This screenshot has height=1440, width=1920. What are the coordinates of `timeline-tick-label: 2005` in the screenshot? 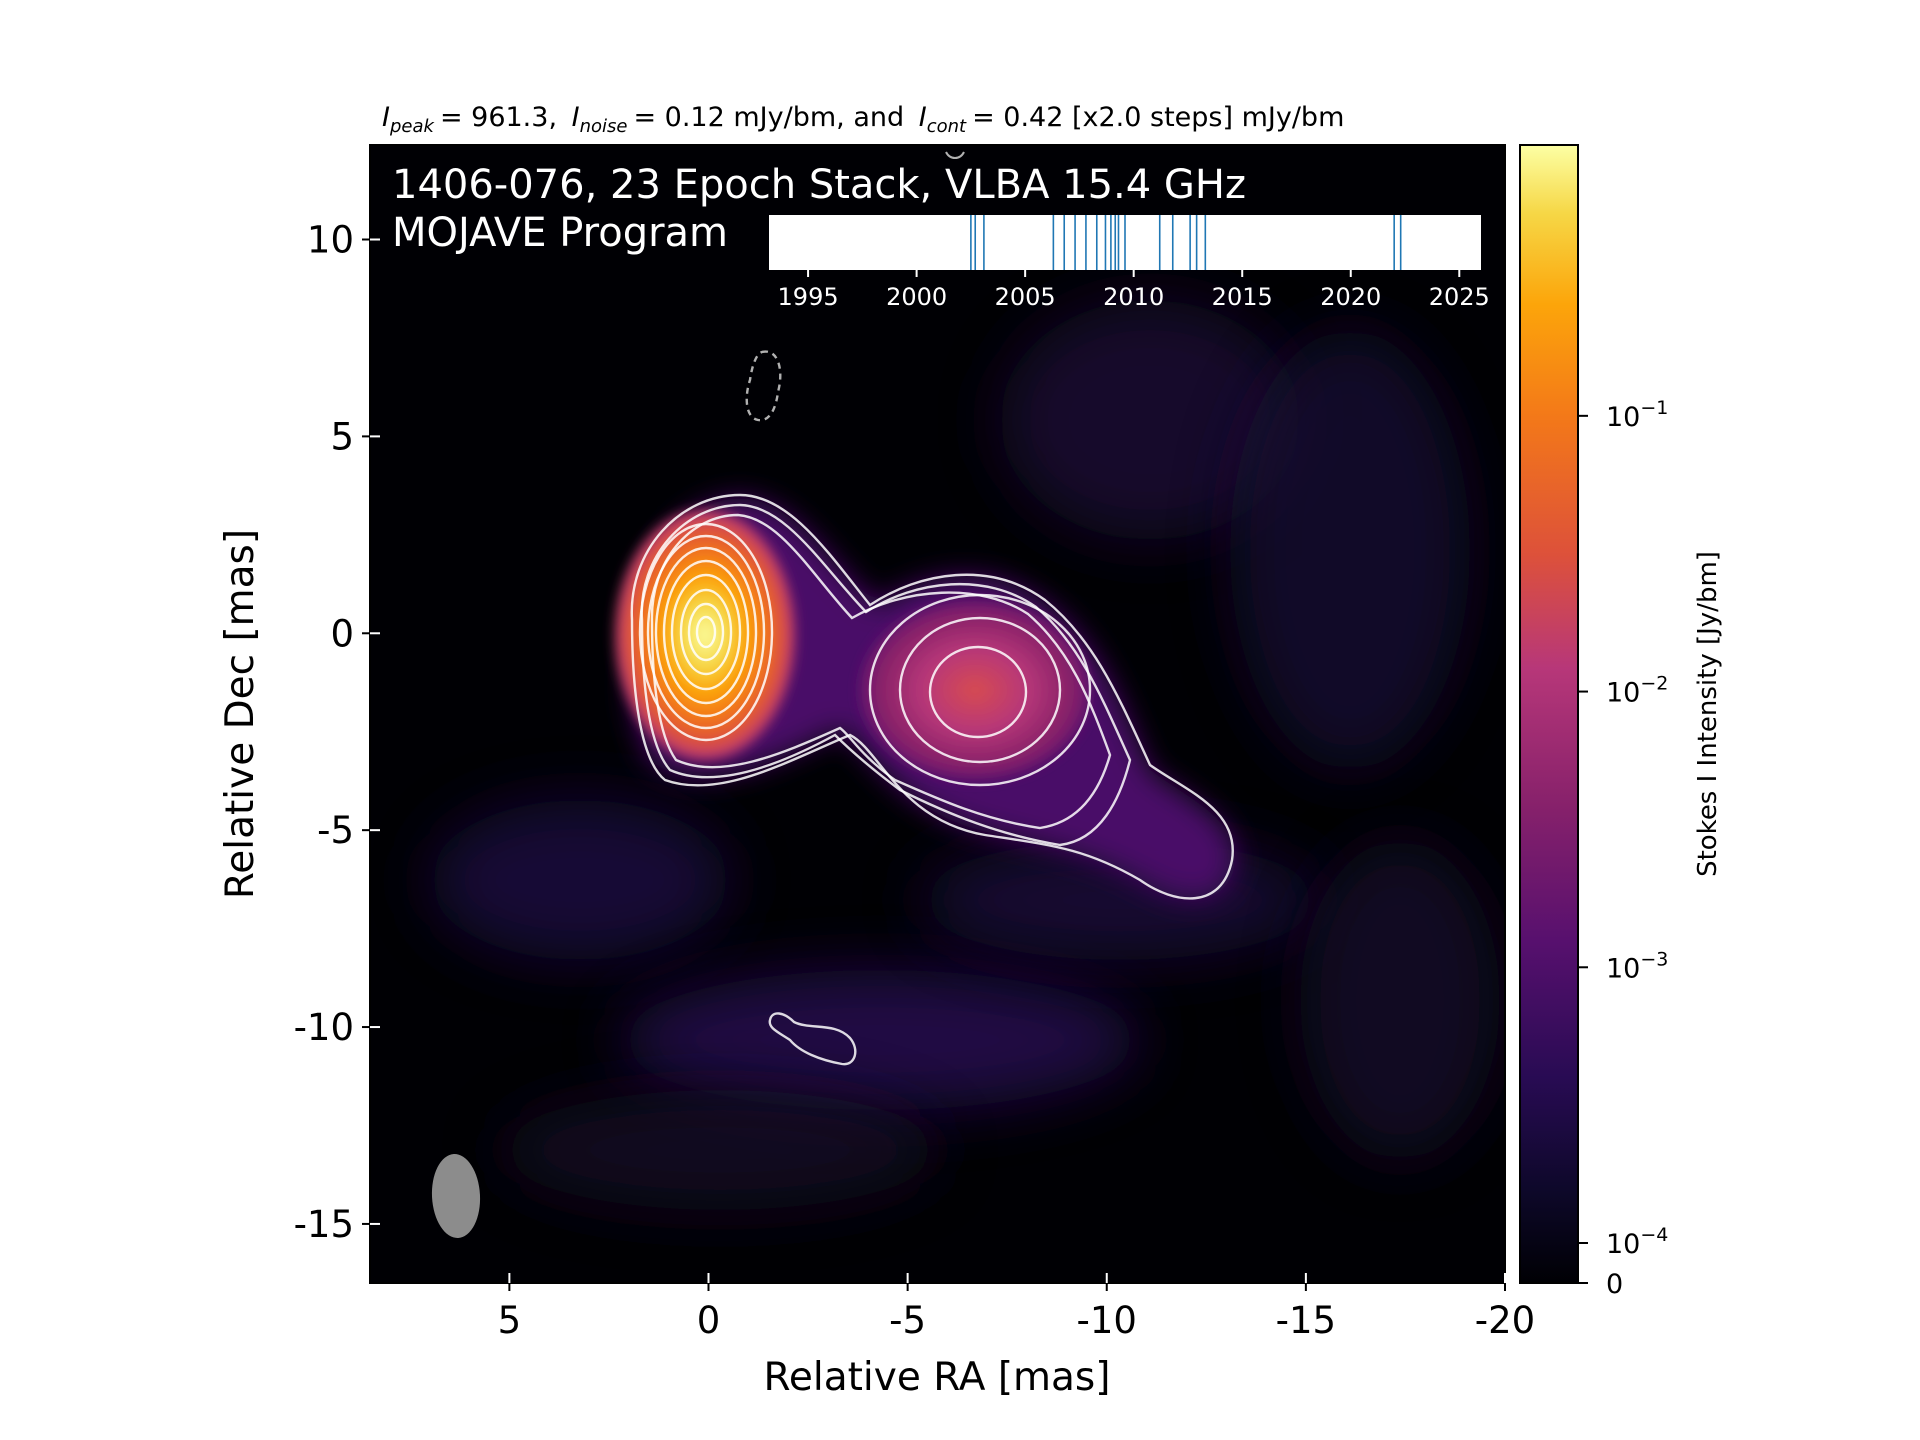 It's located at (1025, 297).